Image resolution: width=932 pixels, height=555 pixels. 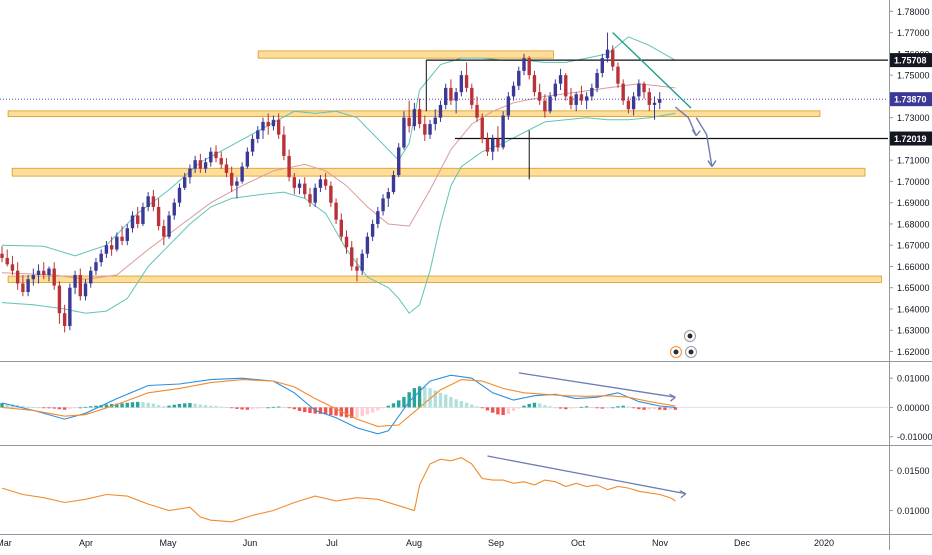 I want to click on descending-trendline, so click(x=652, y=70).